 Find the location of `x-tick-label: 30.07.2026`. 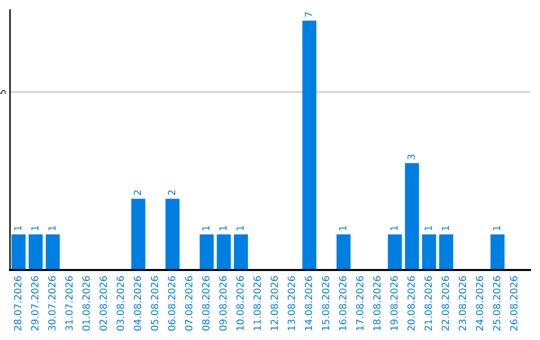

x-tick-label: 30.07.2026 is located at coordinates (52, 303).